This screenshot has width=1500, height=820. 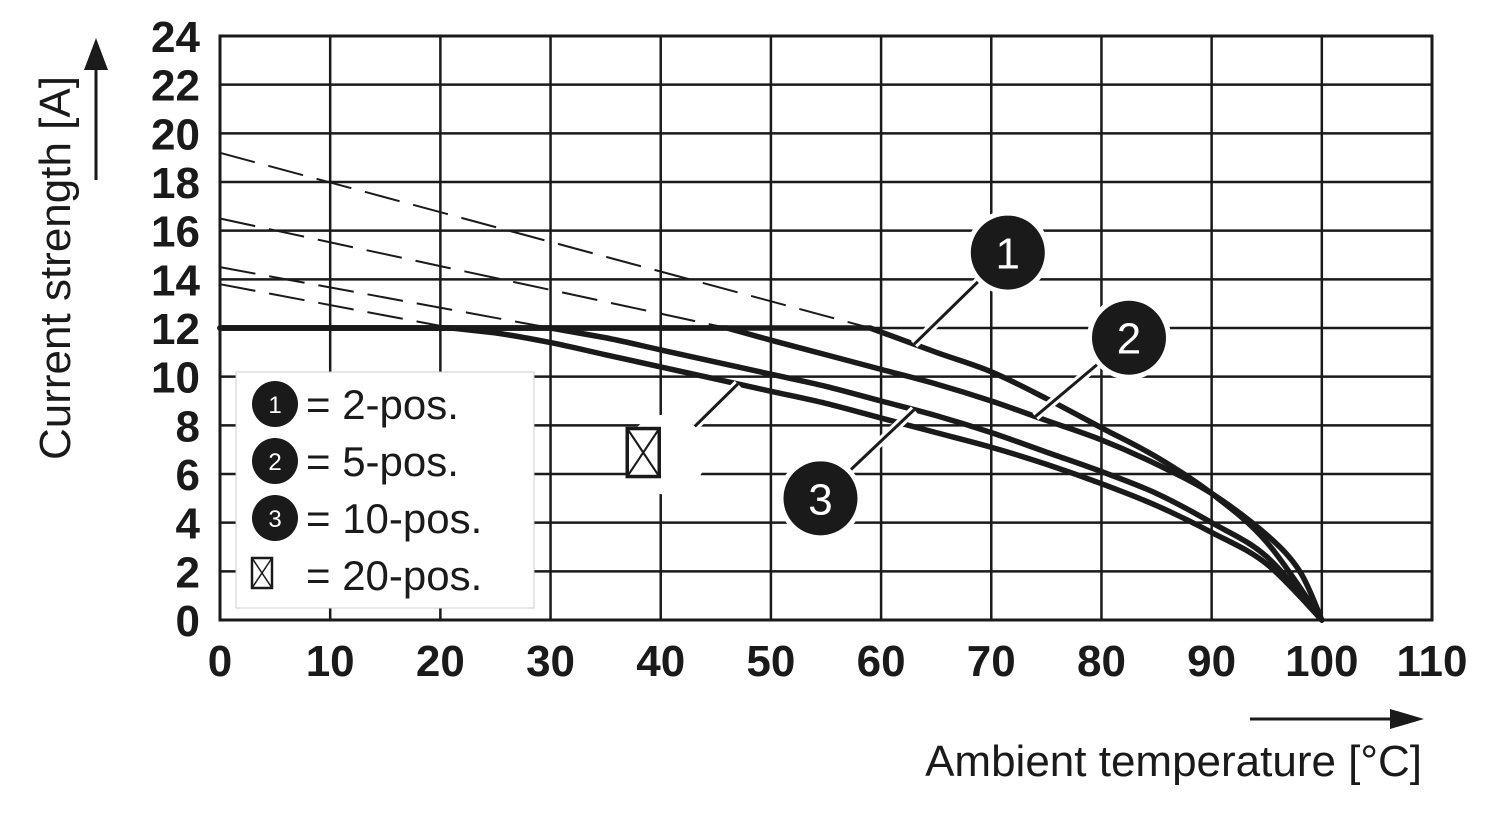 I want to click on callout-boxed-x, so click(x=683, y=437).